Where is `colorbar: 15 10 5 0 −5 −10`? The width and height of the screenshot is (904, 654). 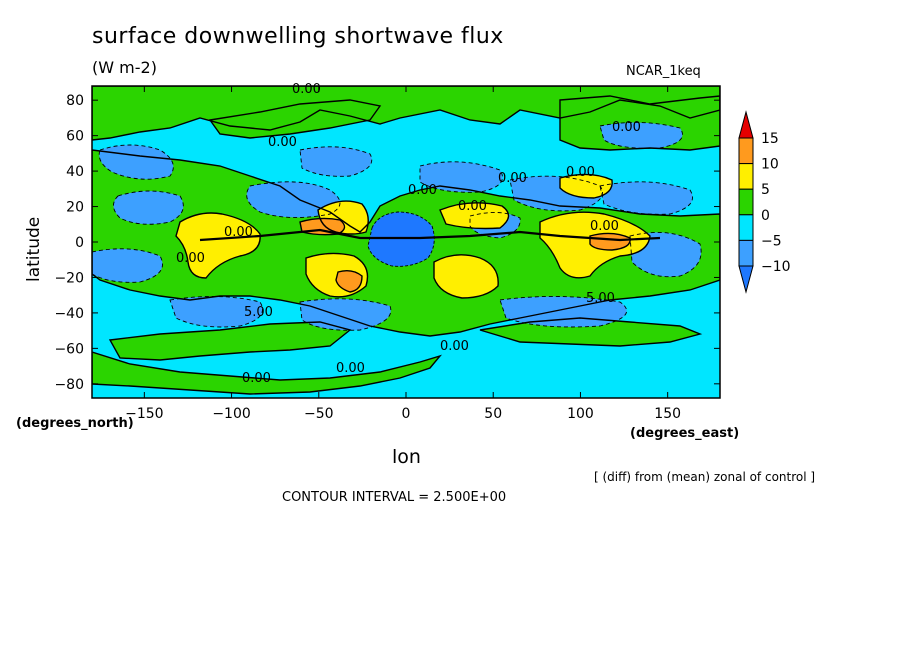
colorbar: 15 10 5 0 −5 −10 is located at coordinates (764, 202).